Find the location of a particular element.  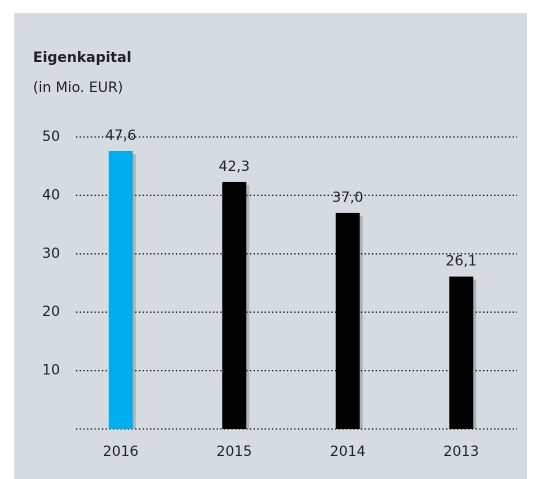

value-label: 47,6 is located at coordinates (120, 136).